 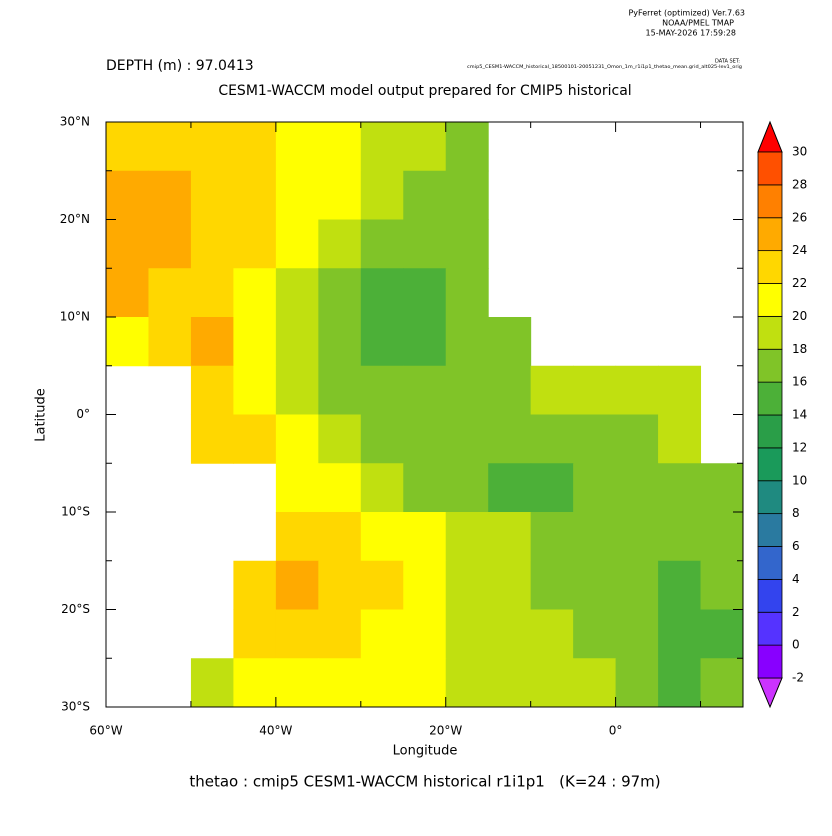 What do you see at coordinates (799, 480) in the screenshot?
I see `colorbar-label: 10` at bounding box center [799, 480].